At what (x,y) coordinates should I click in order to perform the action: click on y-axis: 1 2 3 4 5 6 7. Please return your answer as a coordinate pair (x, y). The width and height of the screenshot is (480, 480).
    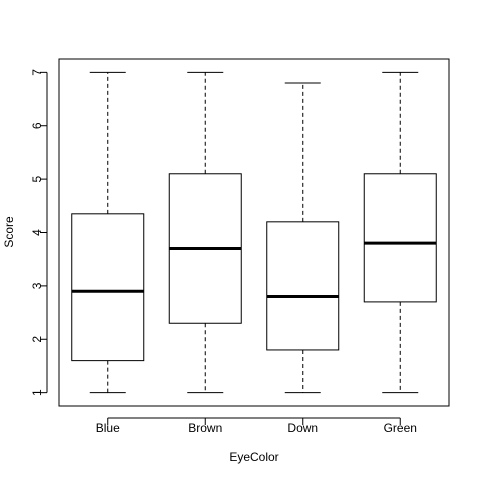
    Looking at the image, I should click on (39, 232).